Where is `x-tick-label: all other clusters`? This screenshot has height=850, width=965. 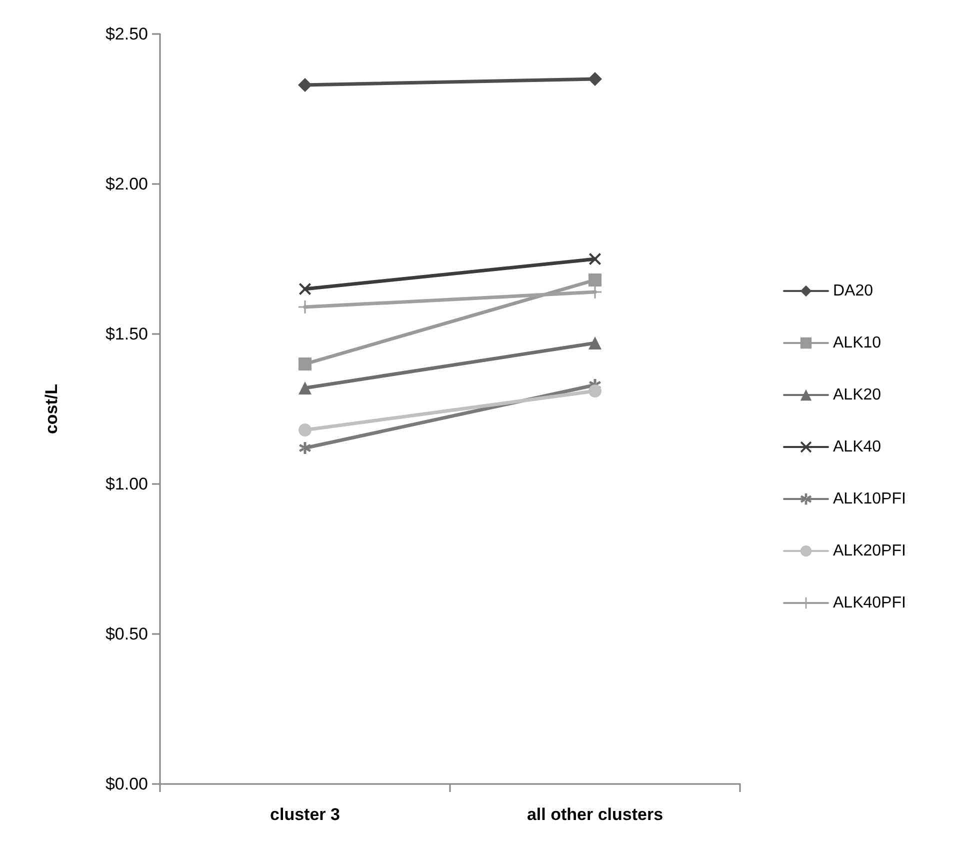
x-tick-label: all other clusters is located at coordinates (595, 814).